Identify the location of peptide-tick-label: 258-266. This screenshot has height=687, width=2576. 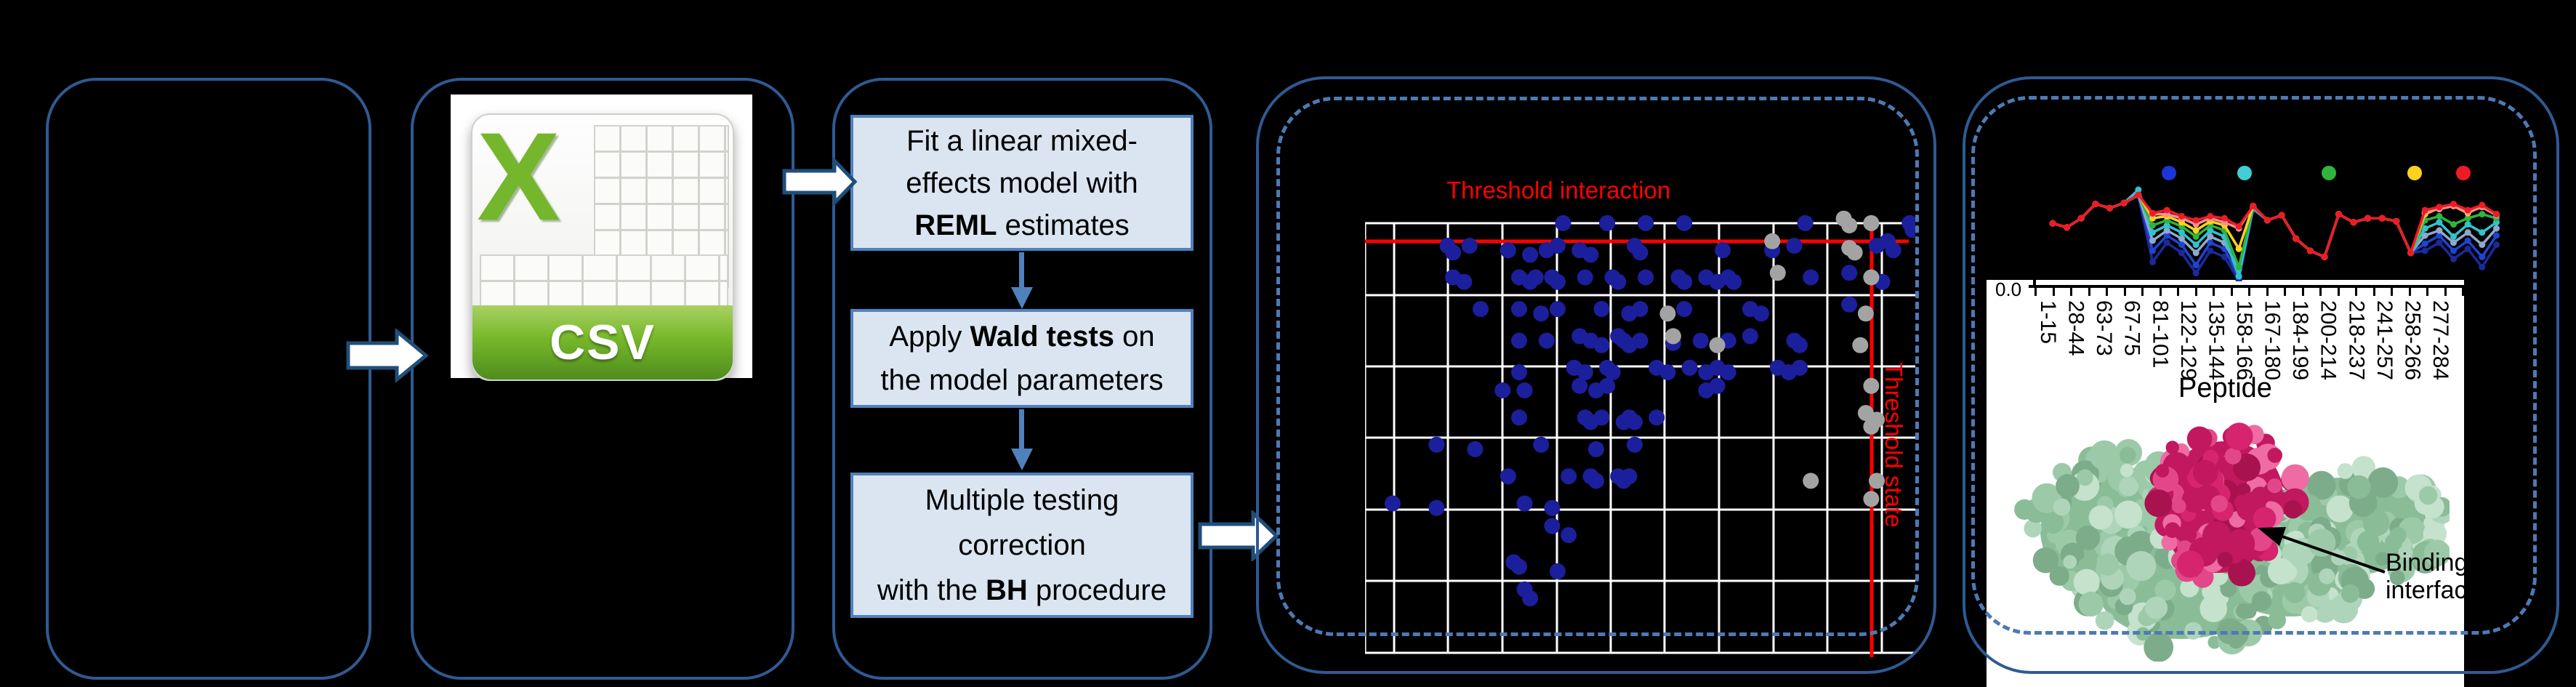
(2412, 340).